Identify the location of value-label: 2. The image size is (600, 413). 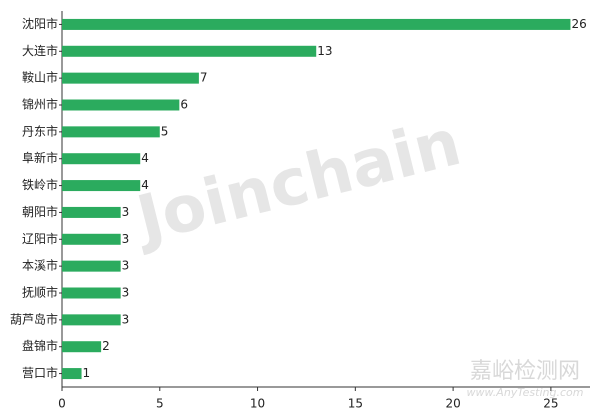
(106, 346).